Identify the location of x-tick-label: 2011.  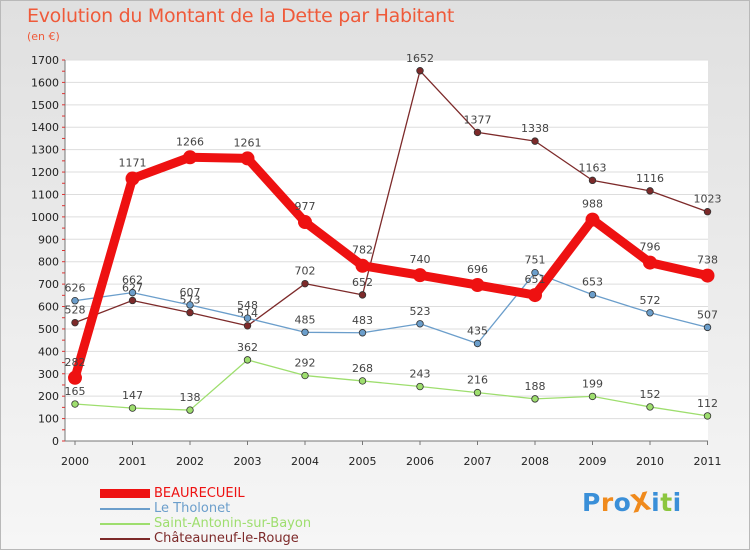
(708, 461).